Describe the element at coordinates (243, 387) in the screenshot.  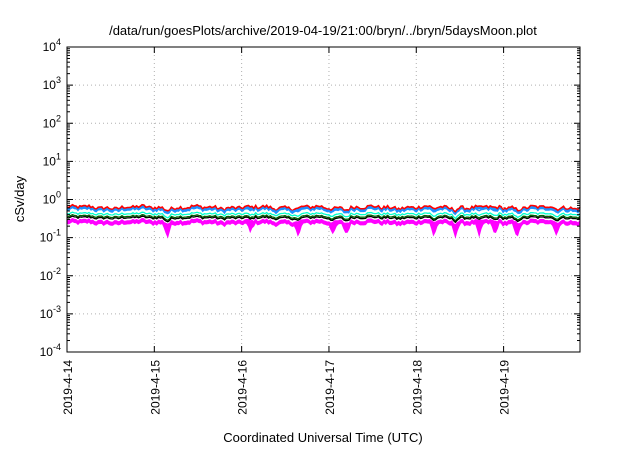
I see `x-tick-label: 2019-4-16` at that location.